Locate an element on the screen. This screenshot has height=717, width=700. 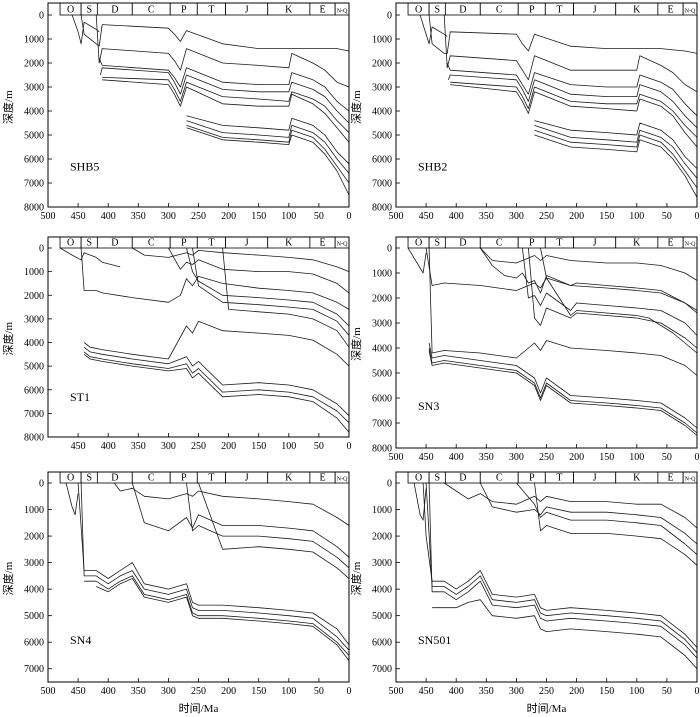
well-name: SN3 is located at coordinates (428, 406).